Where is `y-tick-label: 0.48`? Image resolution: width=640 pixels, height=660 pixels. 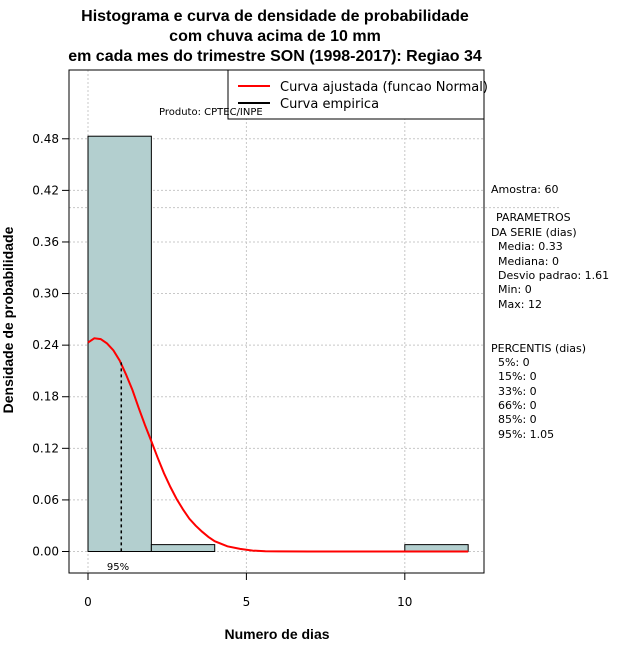 y-tick-label: 0.48 is located at coordinates (45, 139).